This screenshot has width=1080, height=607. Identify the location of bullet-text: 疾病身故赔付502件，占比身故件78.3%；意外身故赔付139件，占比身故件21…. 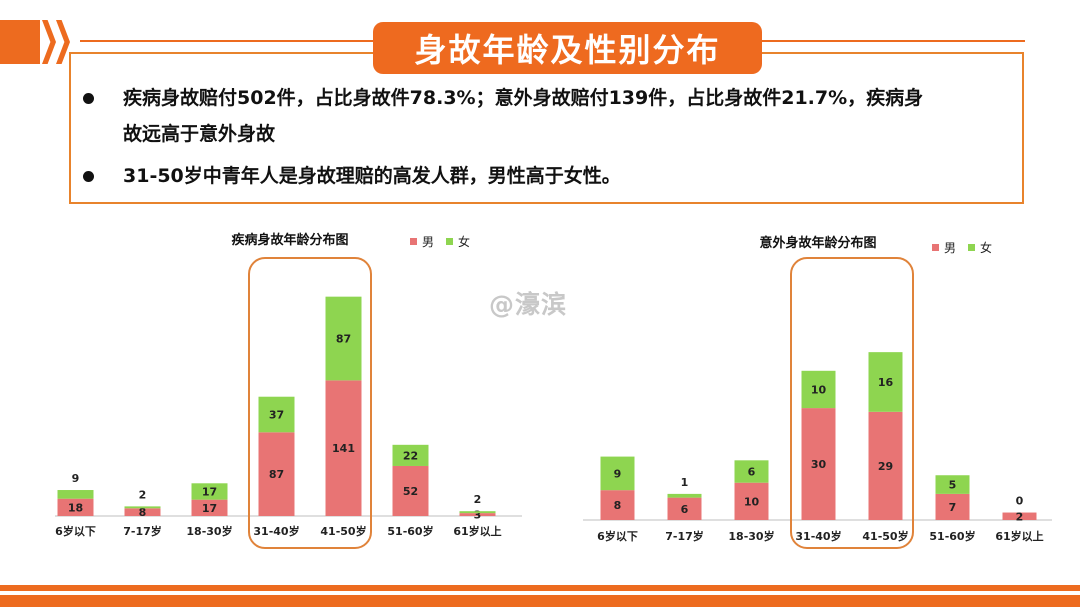
(523, 98).